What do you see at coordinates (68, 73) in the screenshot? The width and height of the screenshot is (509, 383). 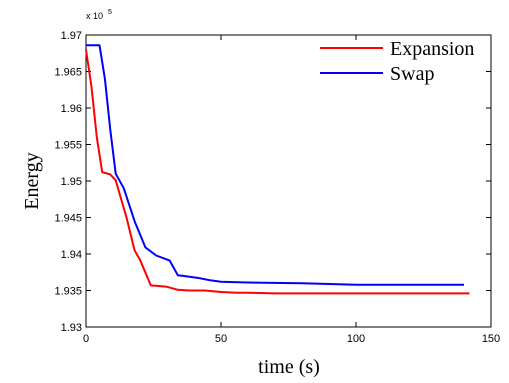 I see `y-tick-label: 1.965` at bounding box center [68, 73].